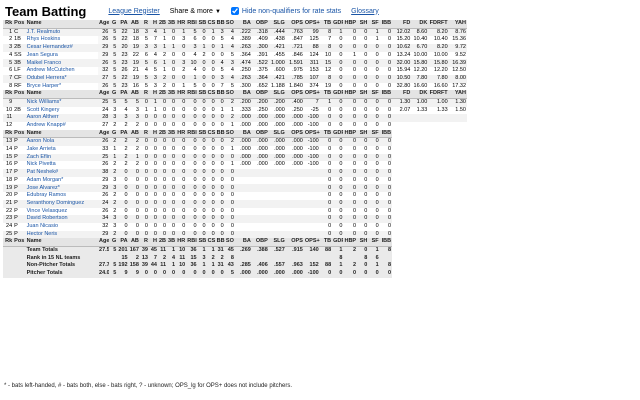  What do you see at coordinates (285, 11) in the screenshot?
I see `hide-nonqualifiers-toggle: Hide non-qualifiers for rate stats` at bounding box center [285, 11].